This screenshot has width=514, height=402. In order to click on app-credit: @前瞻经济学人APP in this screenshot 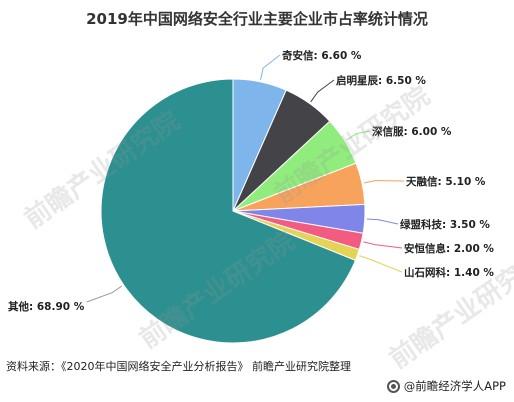, I will do `click(446, 386)`.